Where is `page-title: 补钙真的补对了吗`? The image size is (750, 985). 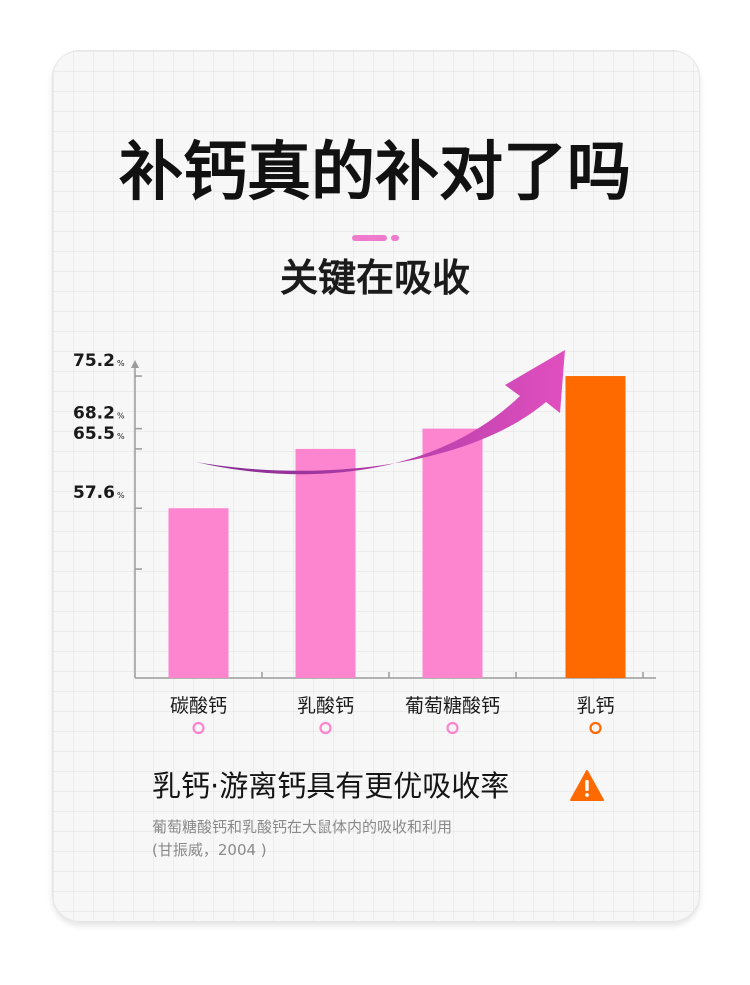
page-title: 补钙真的补对了吗 is located at coordinates (375, 173).